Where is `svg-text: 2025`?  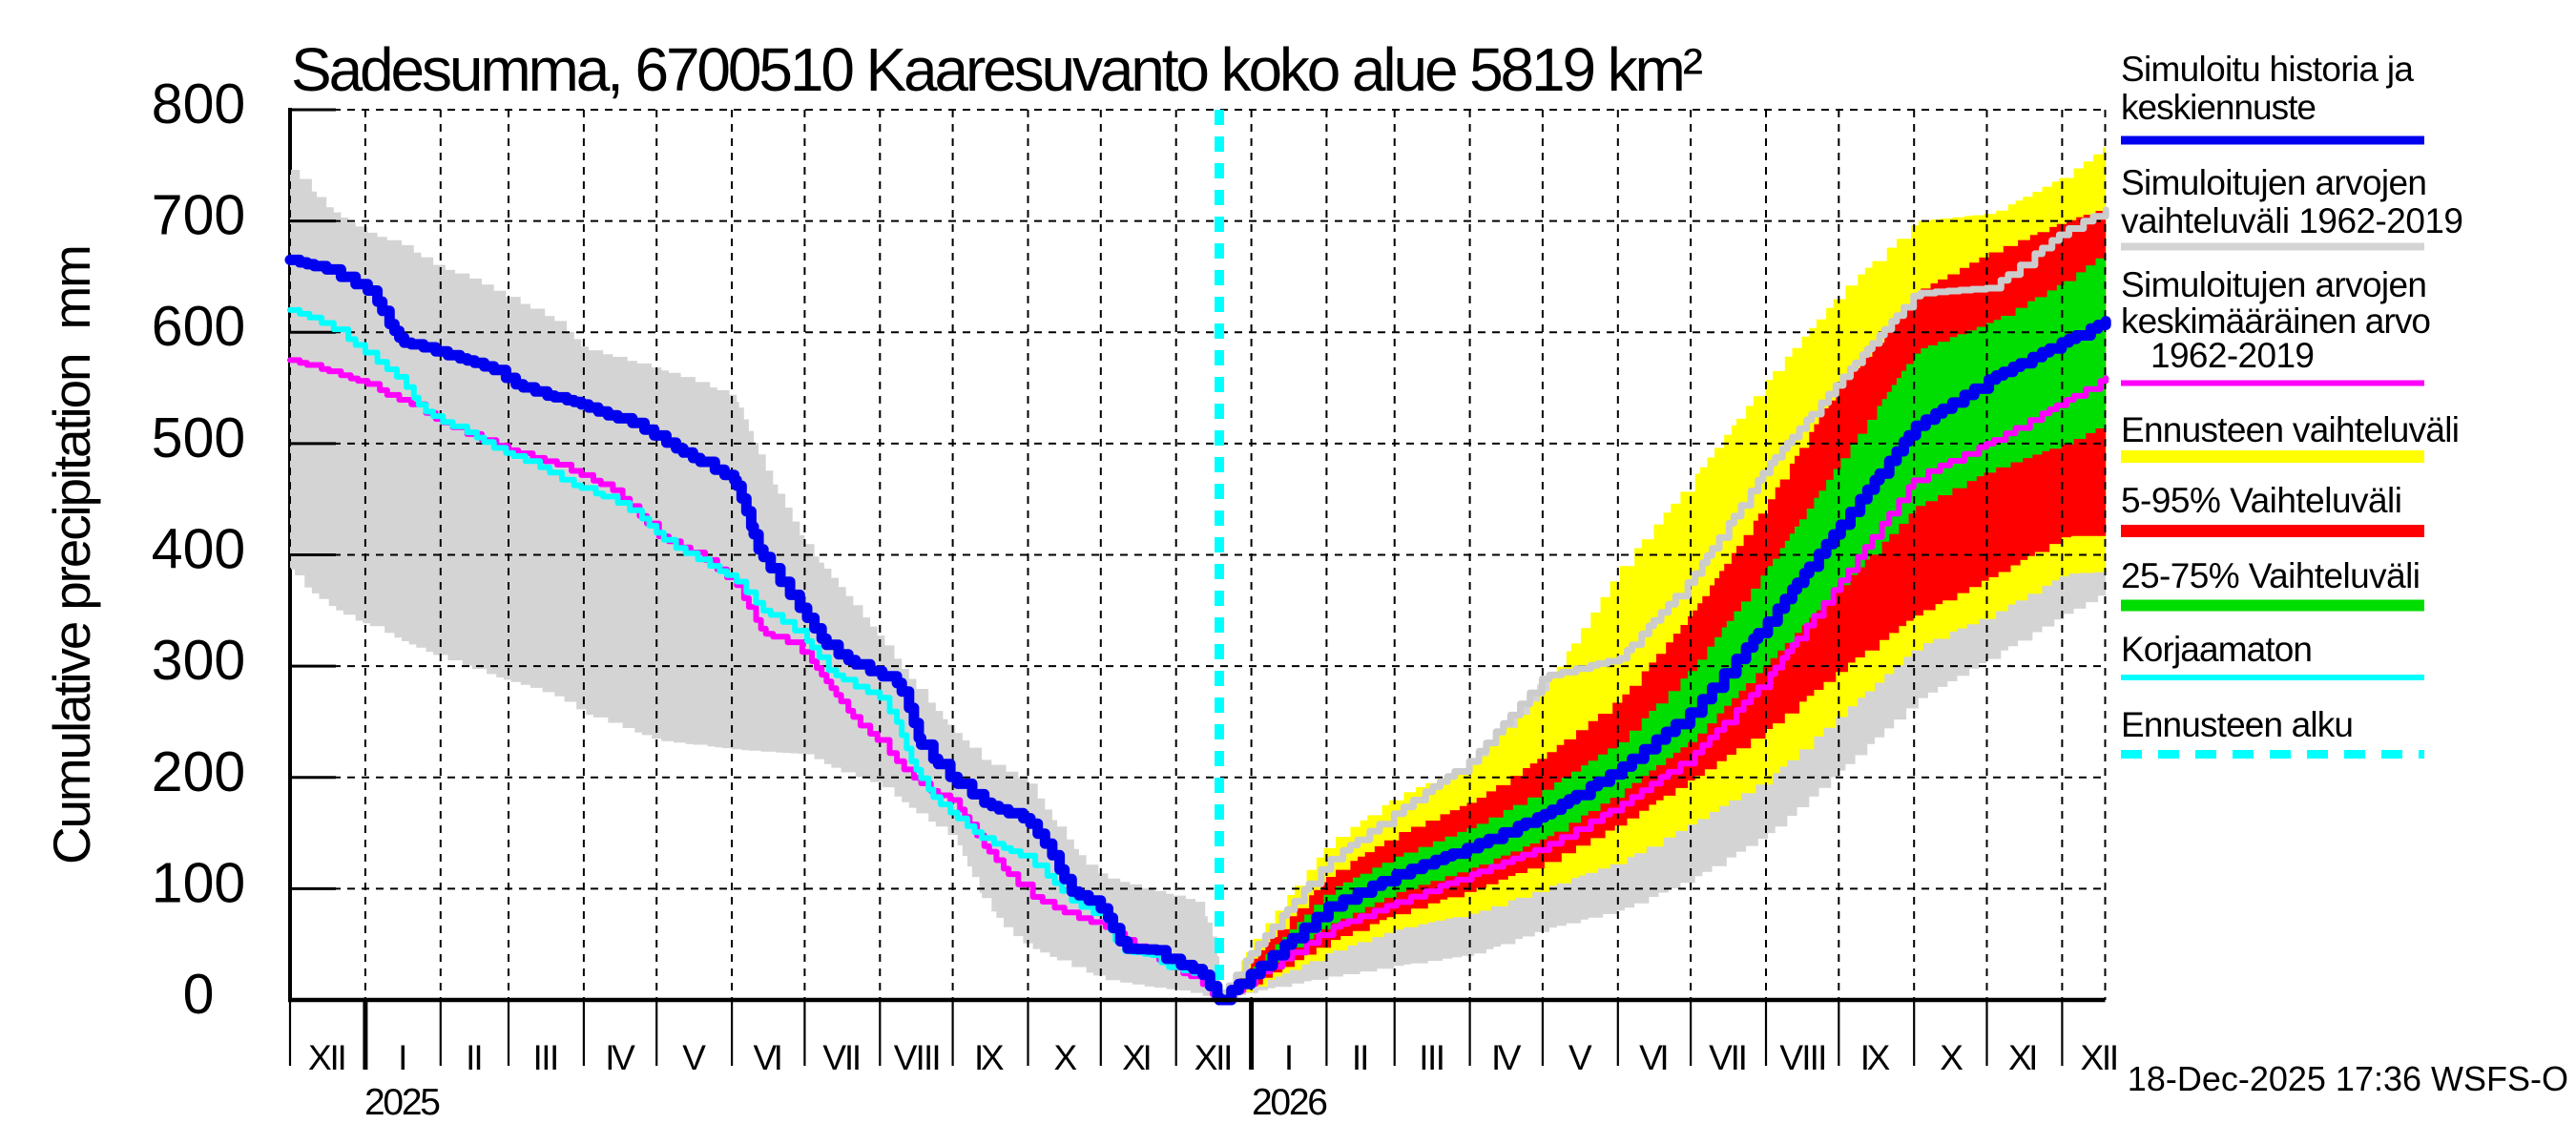
svg-text: 2025 is located at coordinates (402, 1103).